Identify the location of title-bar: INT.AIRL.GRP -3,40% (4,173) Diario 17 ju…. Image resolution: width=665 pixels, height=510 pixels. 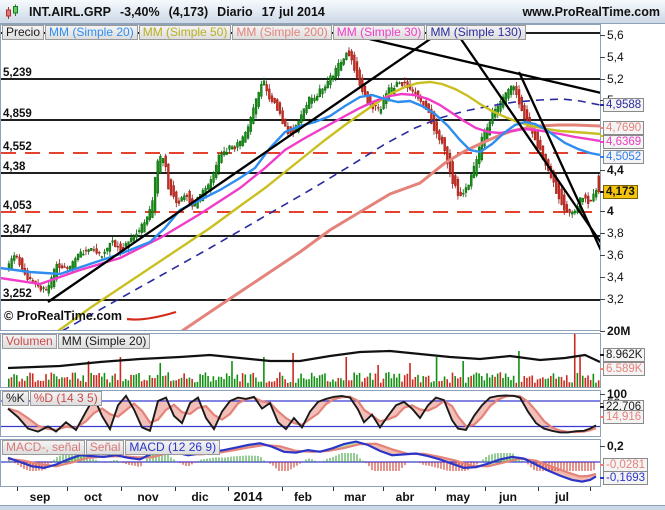
(332, 12).